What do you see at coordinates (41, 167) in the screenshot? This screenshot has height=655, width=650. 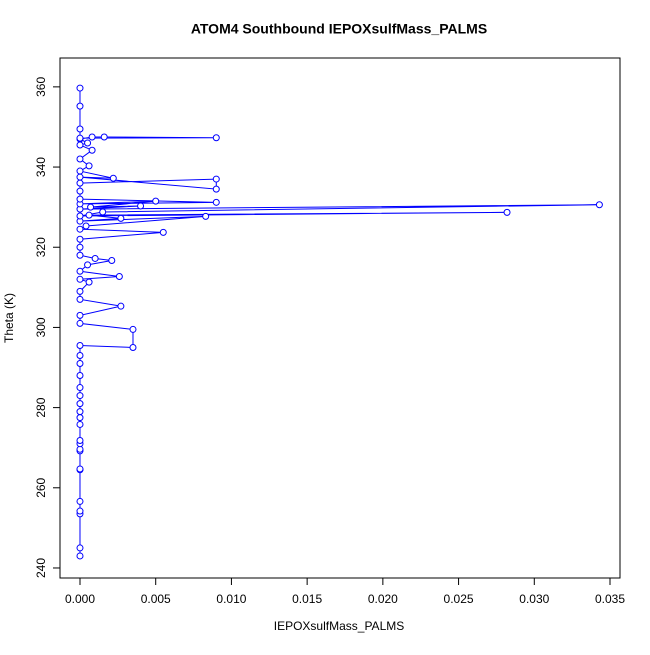 I see `y-tick-label: 340` at bounding box center [41, 167].